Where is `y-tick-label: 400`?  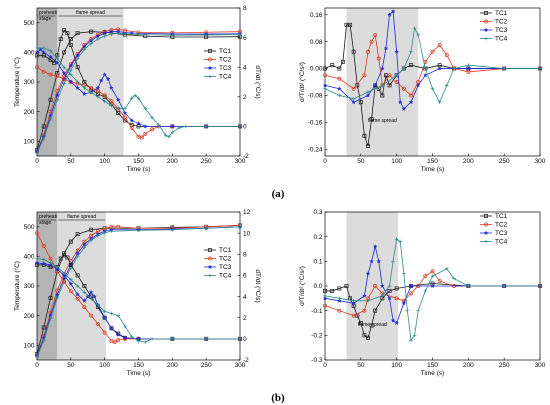
y-tick-label: 400 is located at coordinates (29, 257).